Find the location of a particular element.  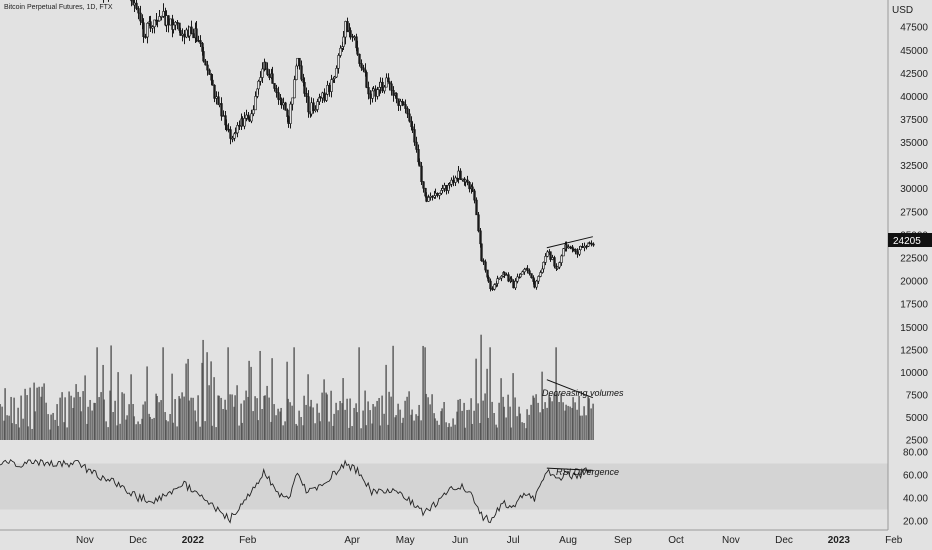

price-tick-label: 30000 is located at coordinates (914, 189).